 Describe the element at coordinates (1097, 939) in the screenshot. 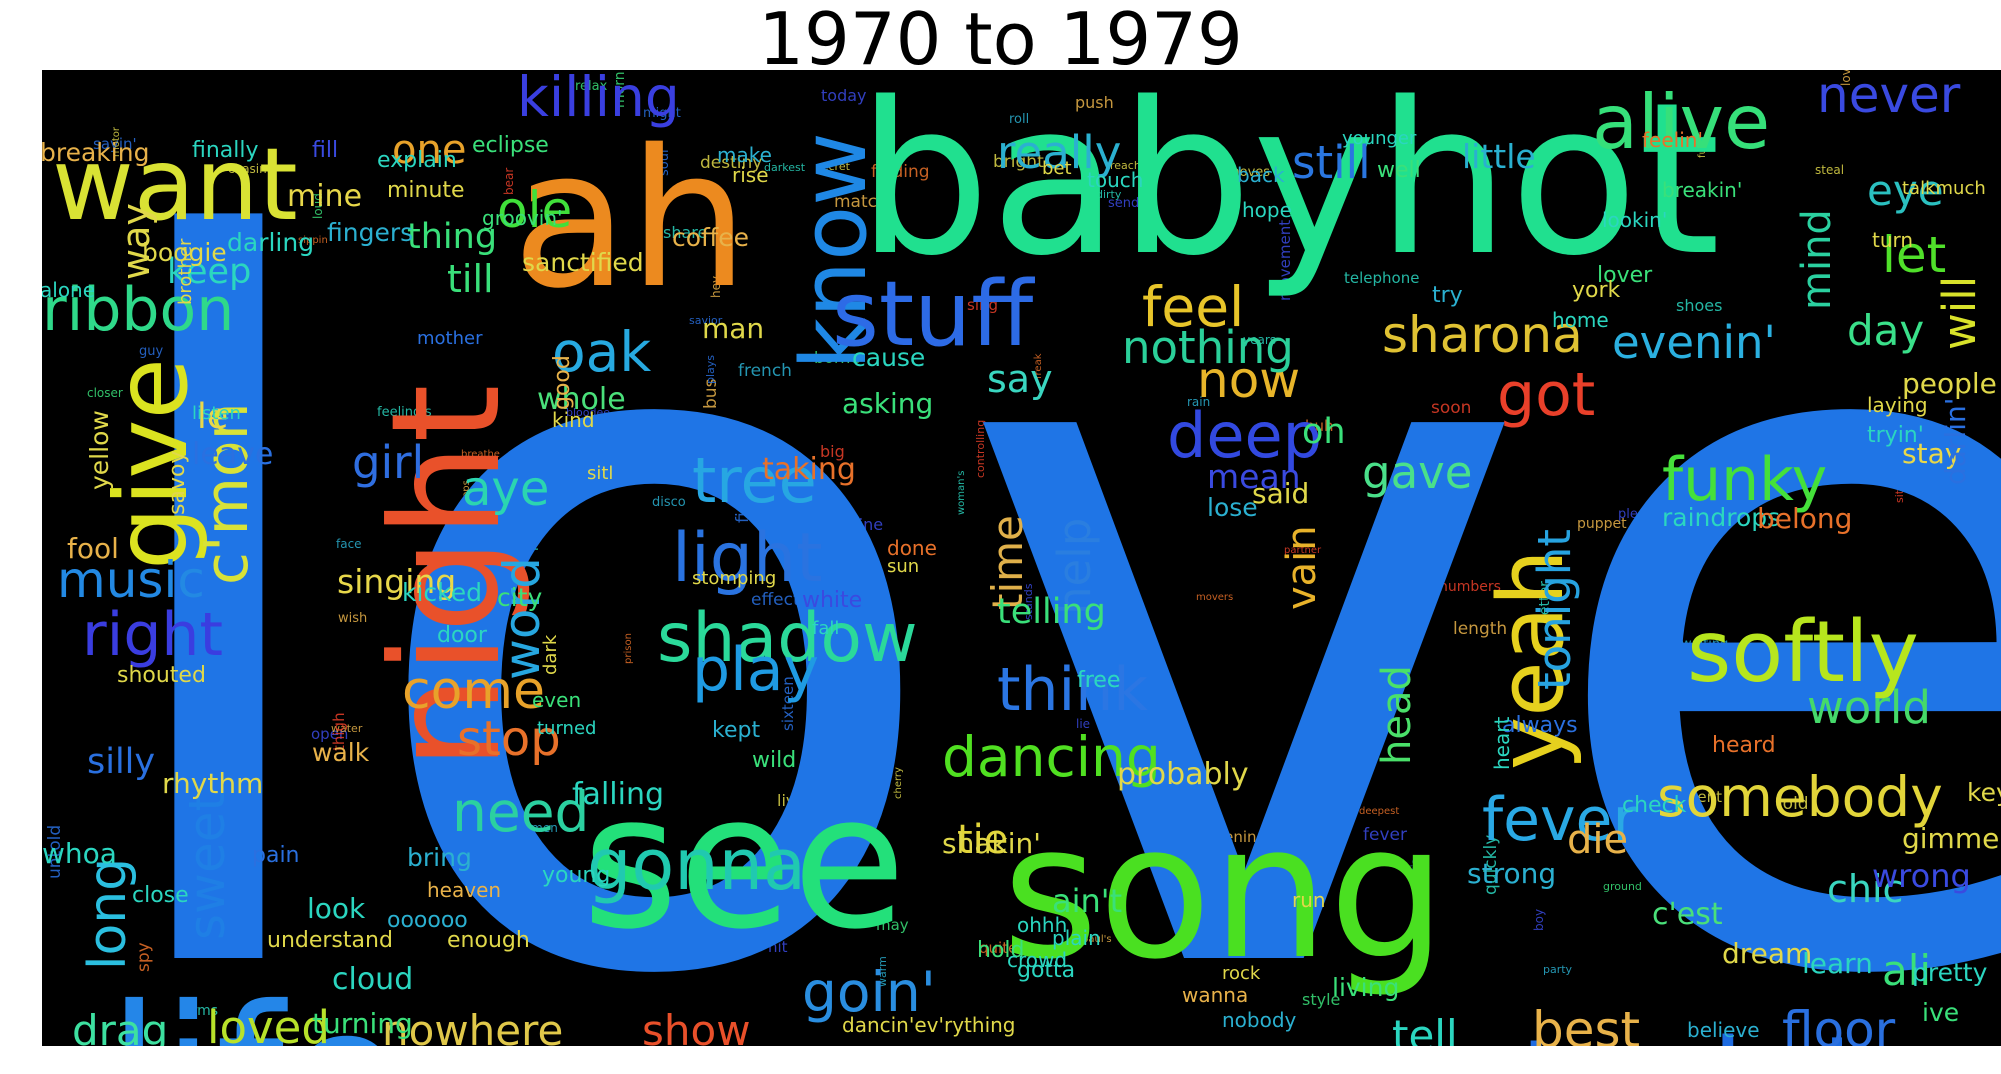

I see `word-filler: paul's` at that location.